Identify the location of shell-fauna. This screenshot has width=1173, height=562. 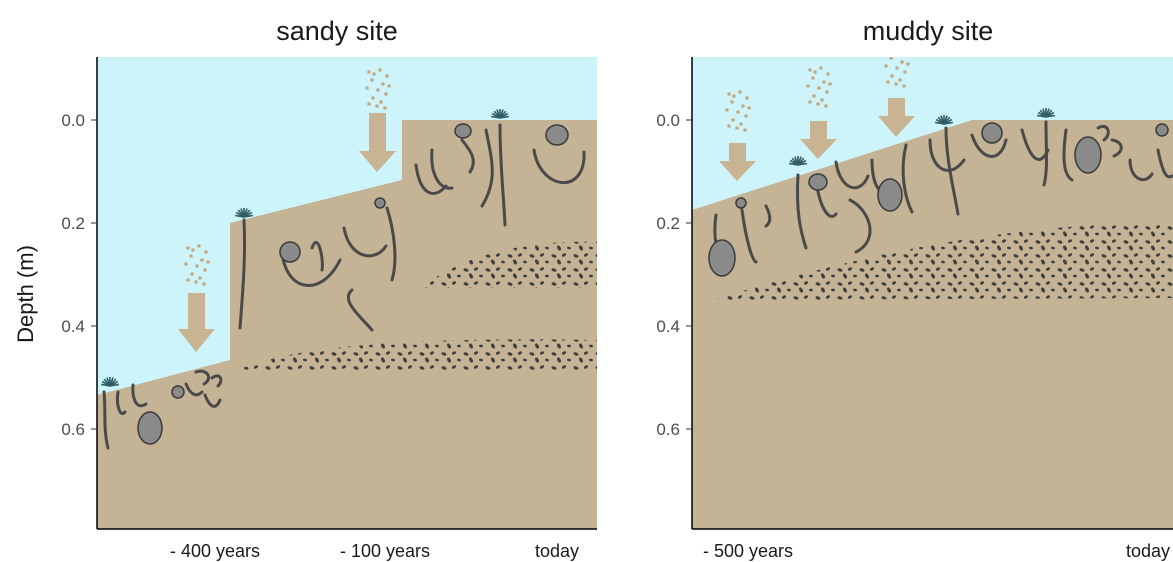
(938, 199).